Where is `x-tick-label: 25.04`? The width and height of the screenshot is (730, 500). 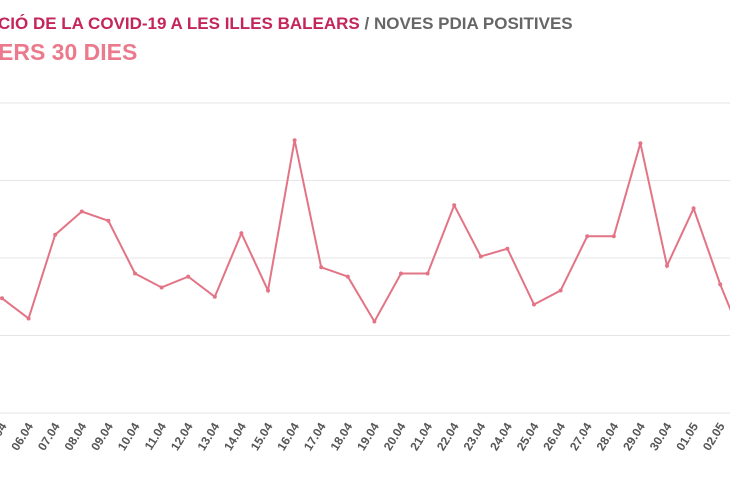 x-tick-label: 25.04 is located at coordinates (528, 436).